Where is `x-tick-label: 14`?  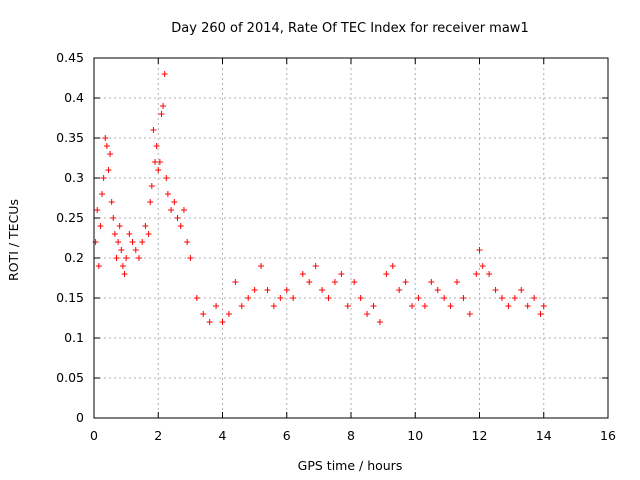
x-tick-label: 14 is located at coordinates (544, 435).